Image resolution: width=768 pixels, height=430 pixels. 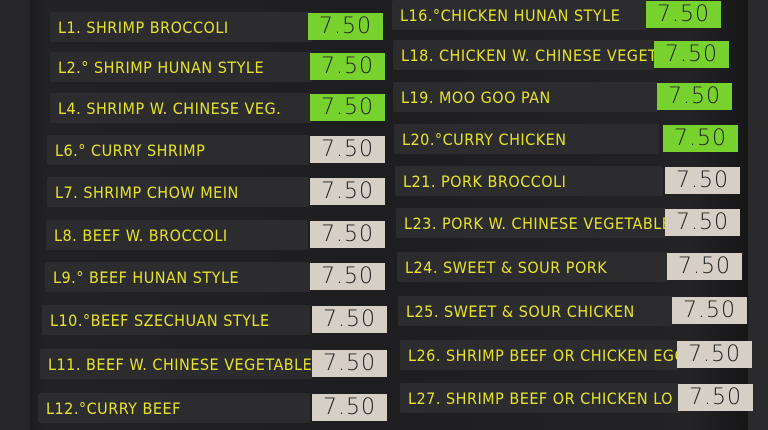 I want to click on menu-item-label: L18. CHICKEN W. CHINESE VEGETABLE, so click(x=524, y=55).